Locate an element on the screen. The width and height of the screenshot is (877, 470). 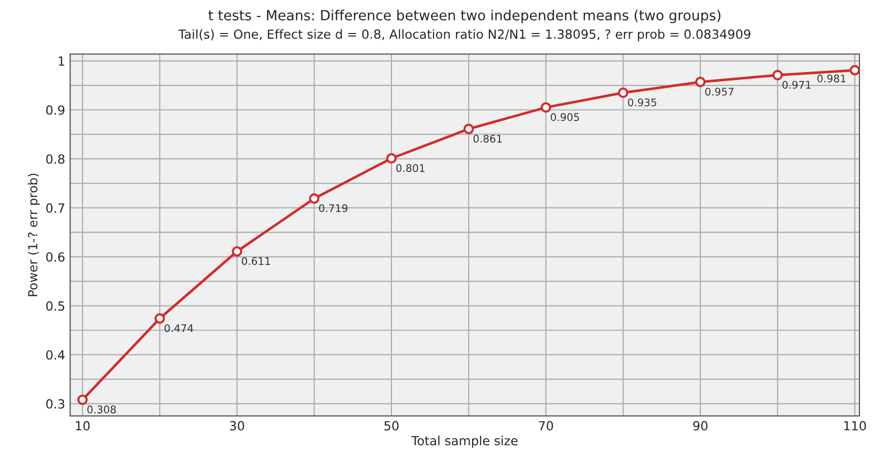
y-tick-label: 0.7 is located at coordinates (55, 208).